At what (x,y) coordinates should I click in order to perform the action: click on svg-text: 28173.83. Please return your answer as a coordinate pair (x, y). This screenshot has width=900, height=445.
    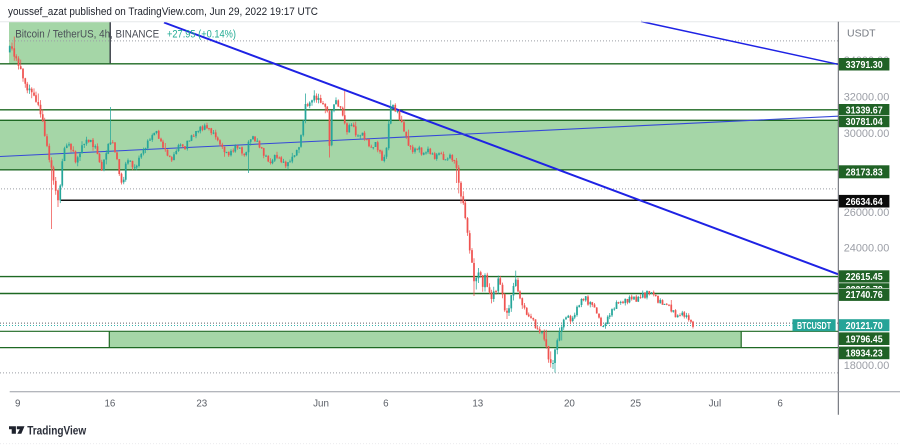
    Looking at the image, I should click on (864, 172).